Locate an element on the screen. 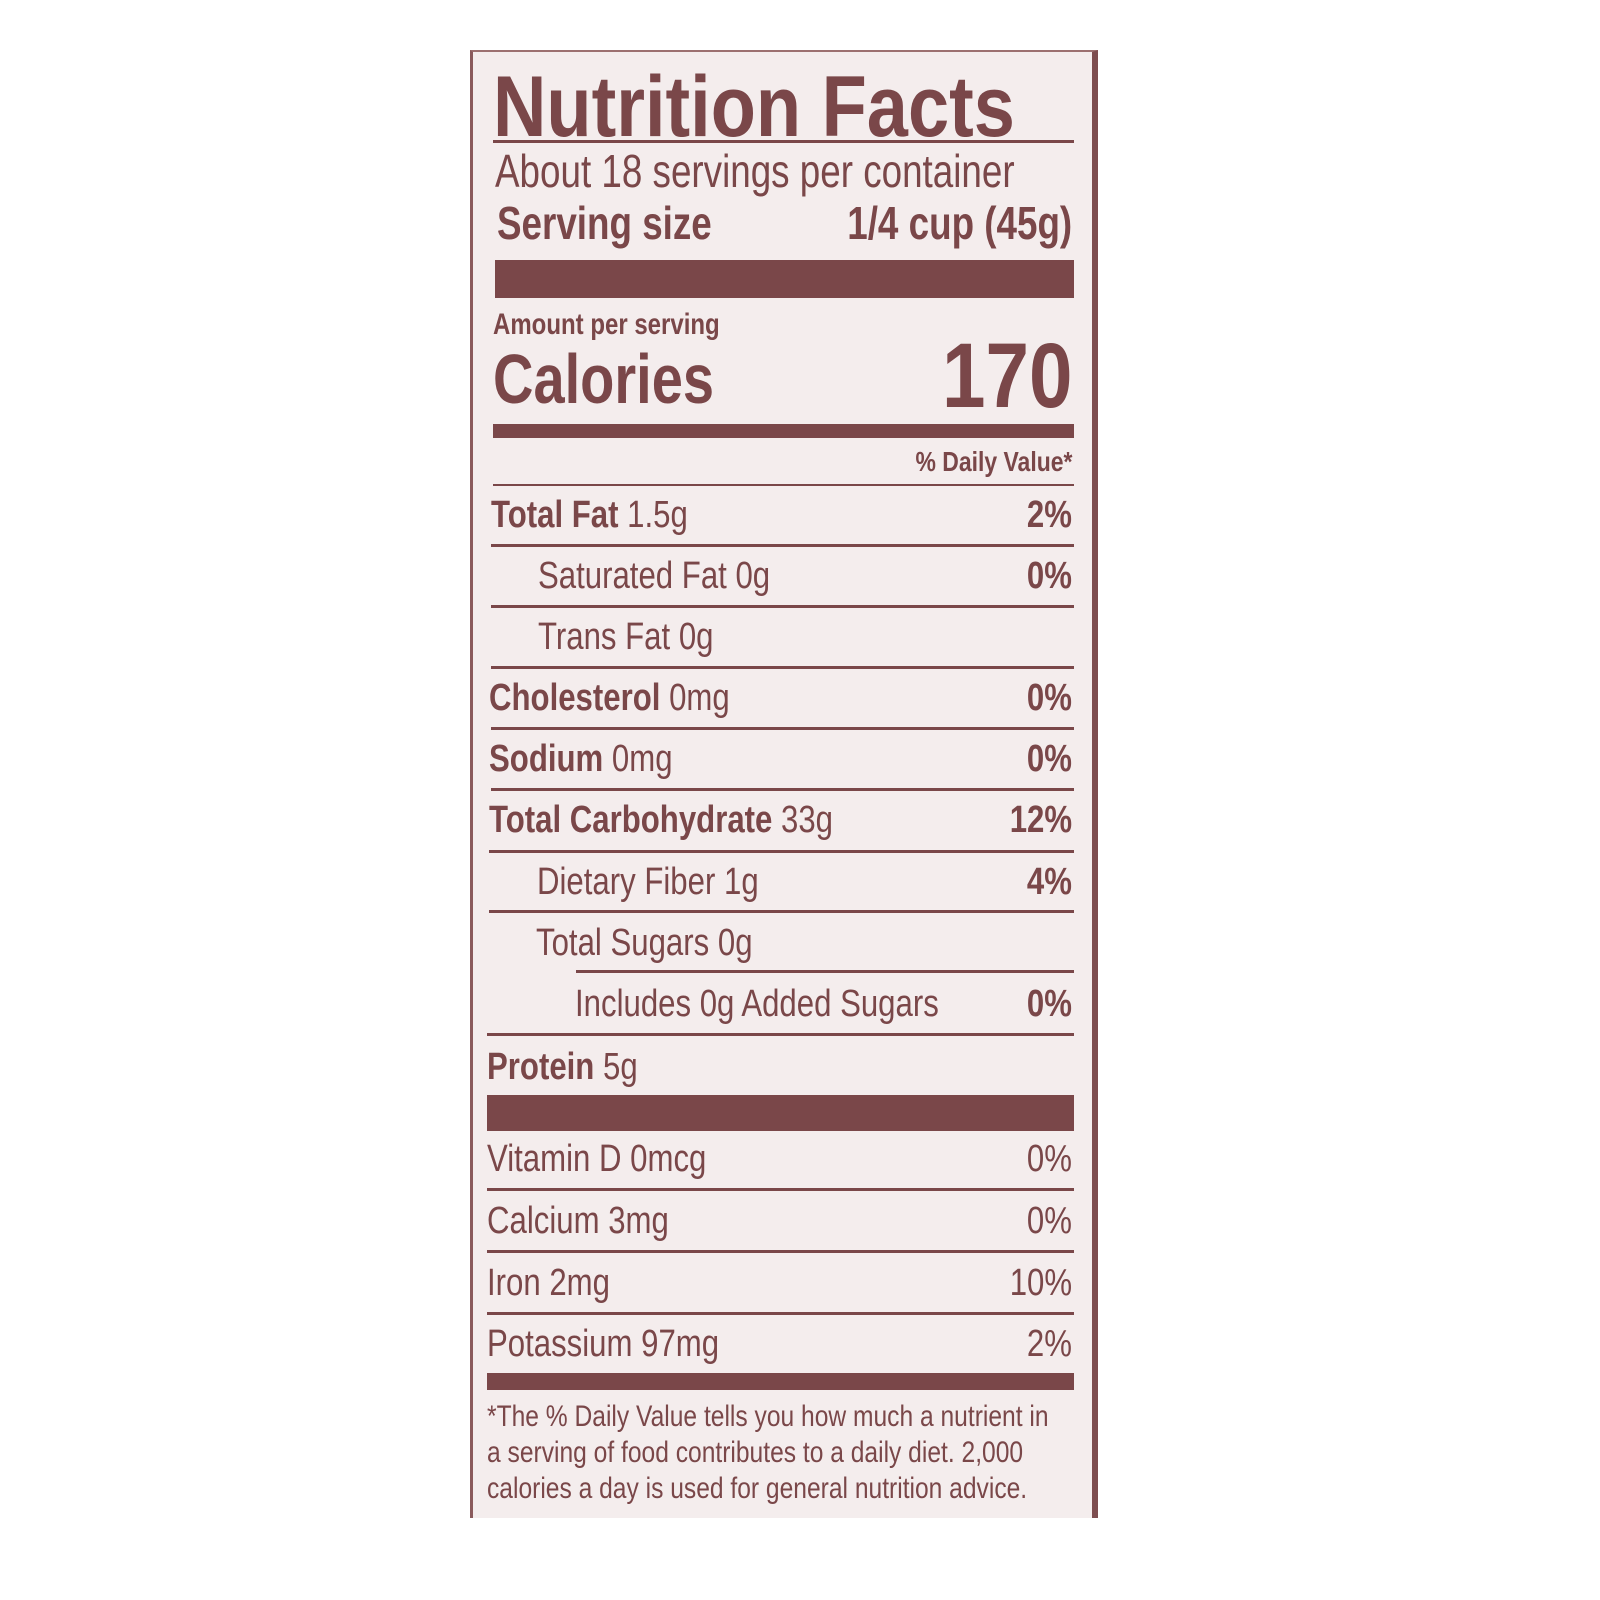 Image resolution: width=1600 pixels, height=1600 pixels. potassium: Potassium 97mg is located at coordinates (603, 1344).